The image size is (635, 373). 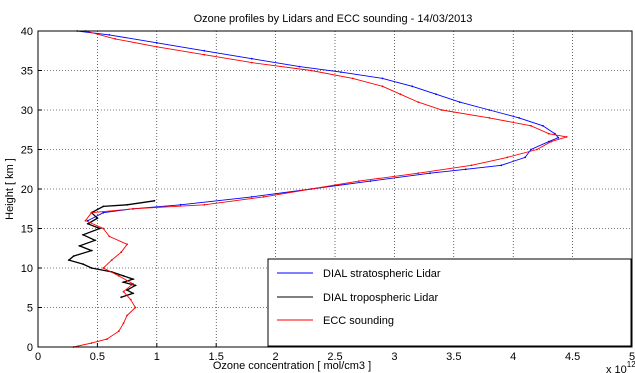 What do you see at coordinates (216, 357) in the screenshot?
I see `x-tick-label: 1.5` at bounding box center [216, 357].